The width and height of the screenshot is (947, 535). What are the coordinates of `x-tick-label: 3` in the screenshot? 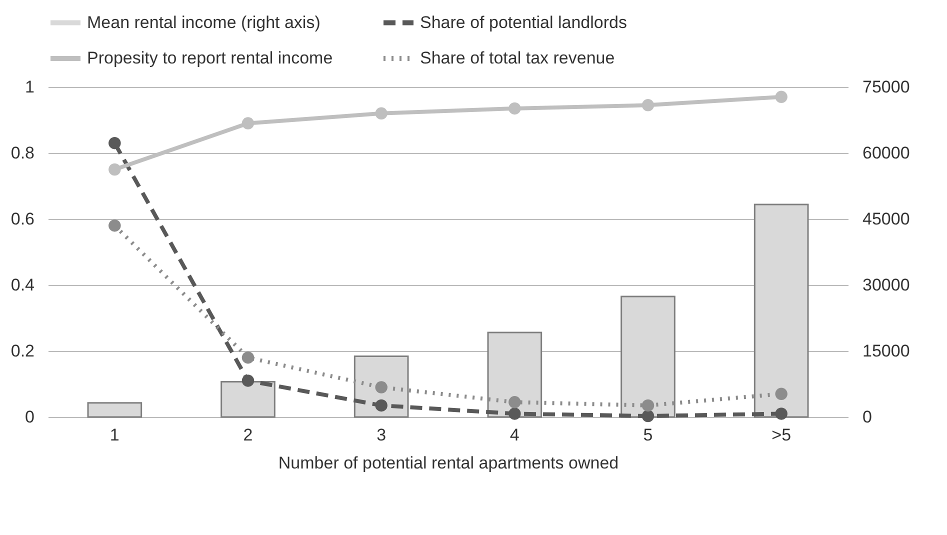 It's located at (381, 435).